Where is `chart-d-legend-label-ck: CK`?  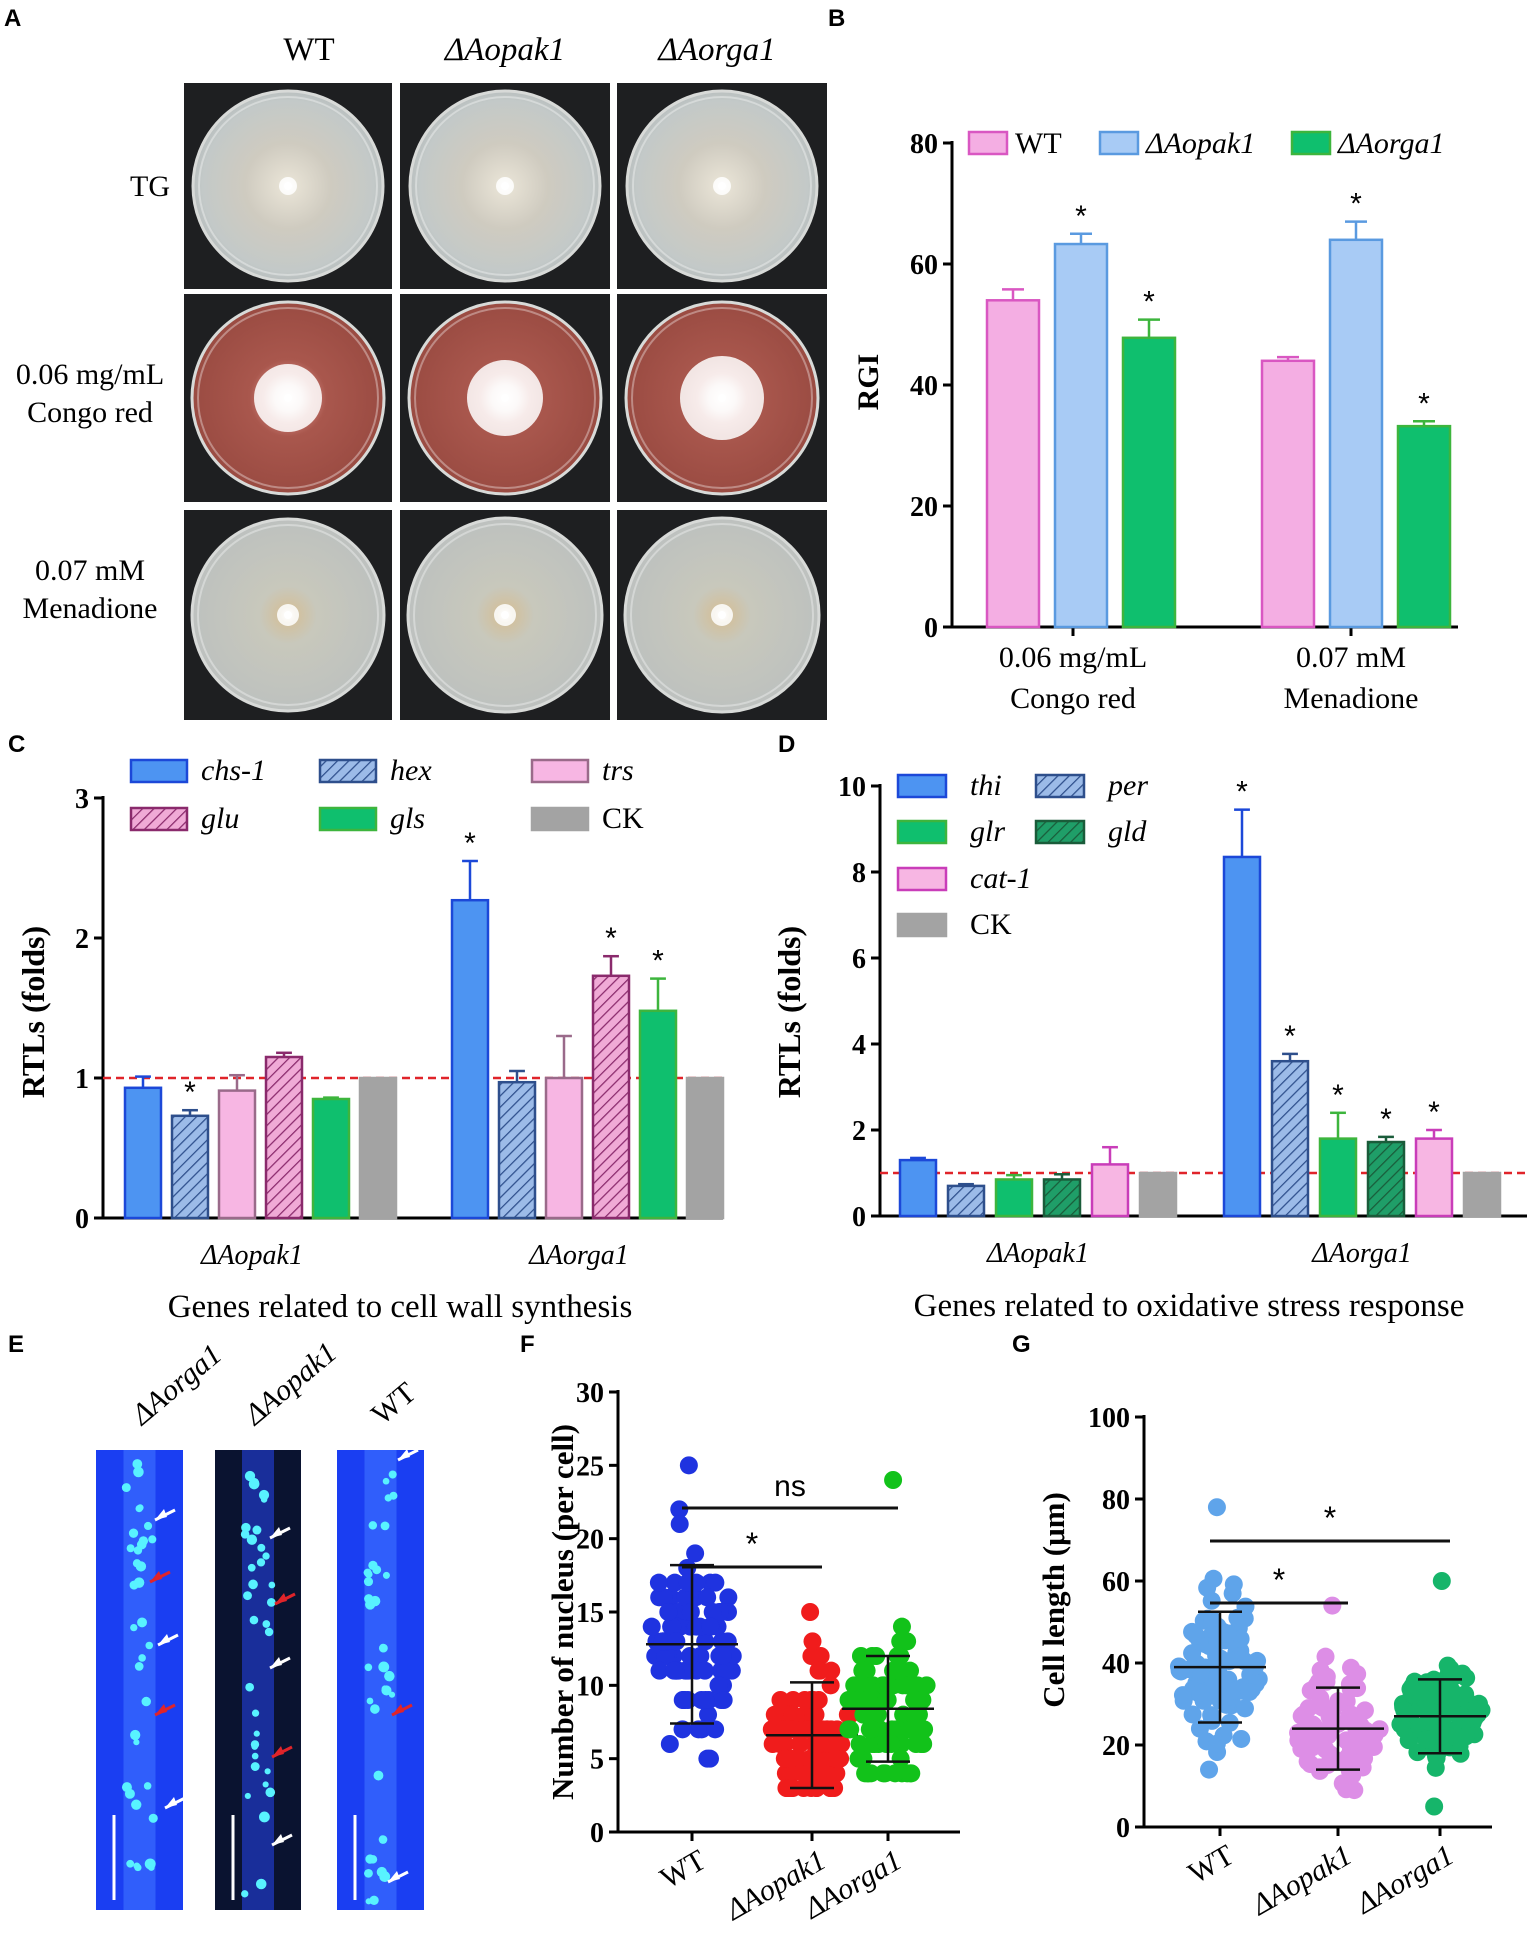 chart-d-legend-label-ck: CK is located at coordinates (991, 924).